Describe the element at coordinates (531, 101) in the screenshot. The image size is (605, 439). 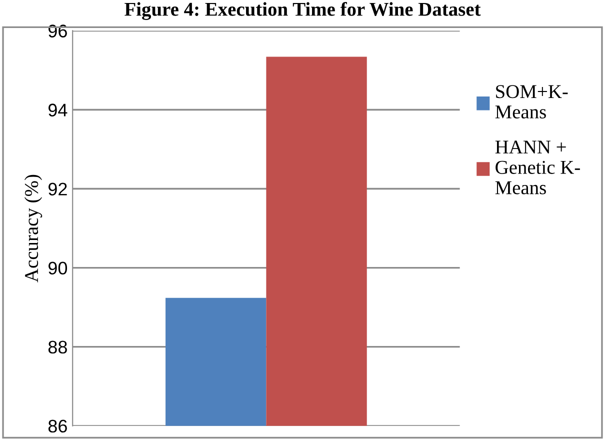
I see `legend-label: SOM+K- Means` at that location.